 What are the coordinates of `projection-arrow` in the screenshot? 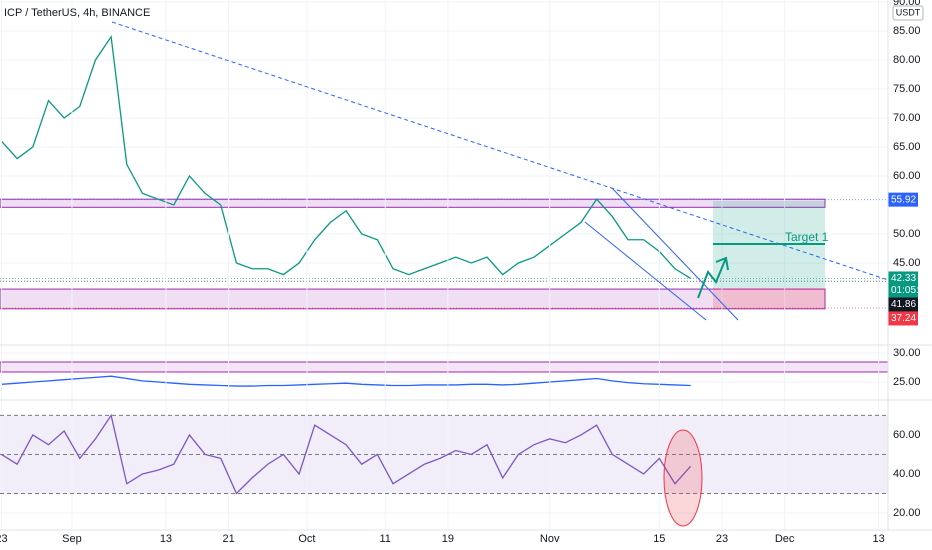 It's located at (712, 278).